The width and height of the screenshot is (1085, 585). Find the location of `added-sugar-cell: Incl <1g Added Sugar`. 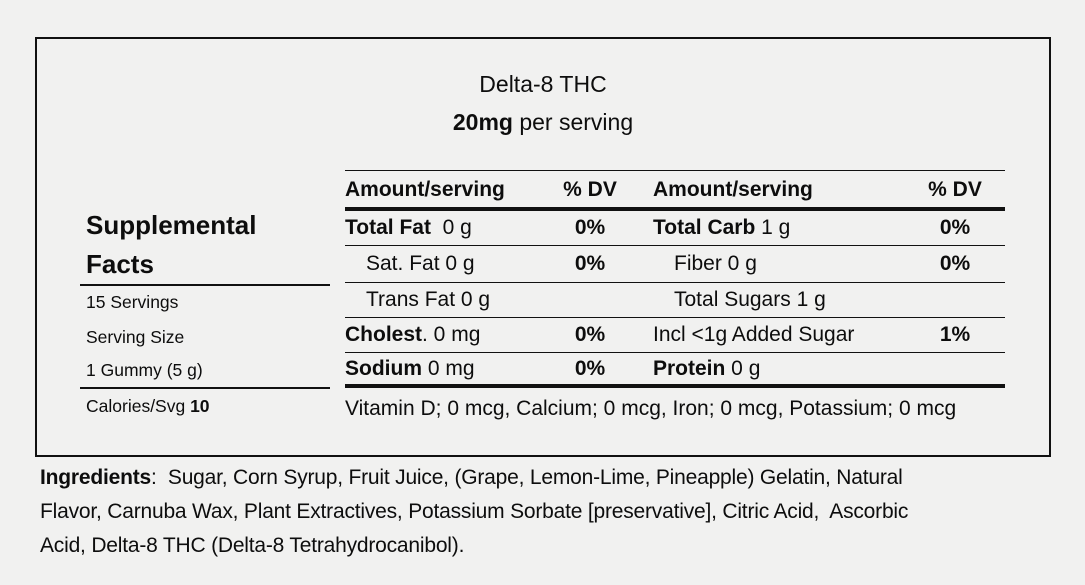

added-sugar-cell: Incl <1g Added Sugar is located at coordinates (754, 334).